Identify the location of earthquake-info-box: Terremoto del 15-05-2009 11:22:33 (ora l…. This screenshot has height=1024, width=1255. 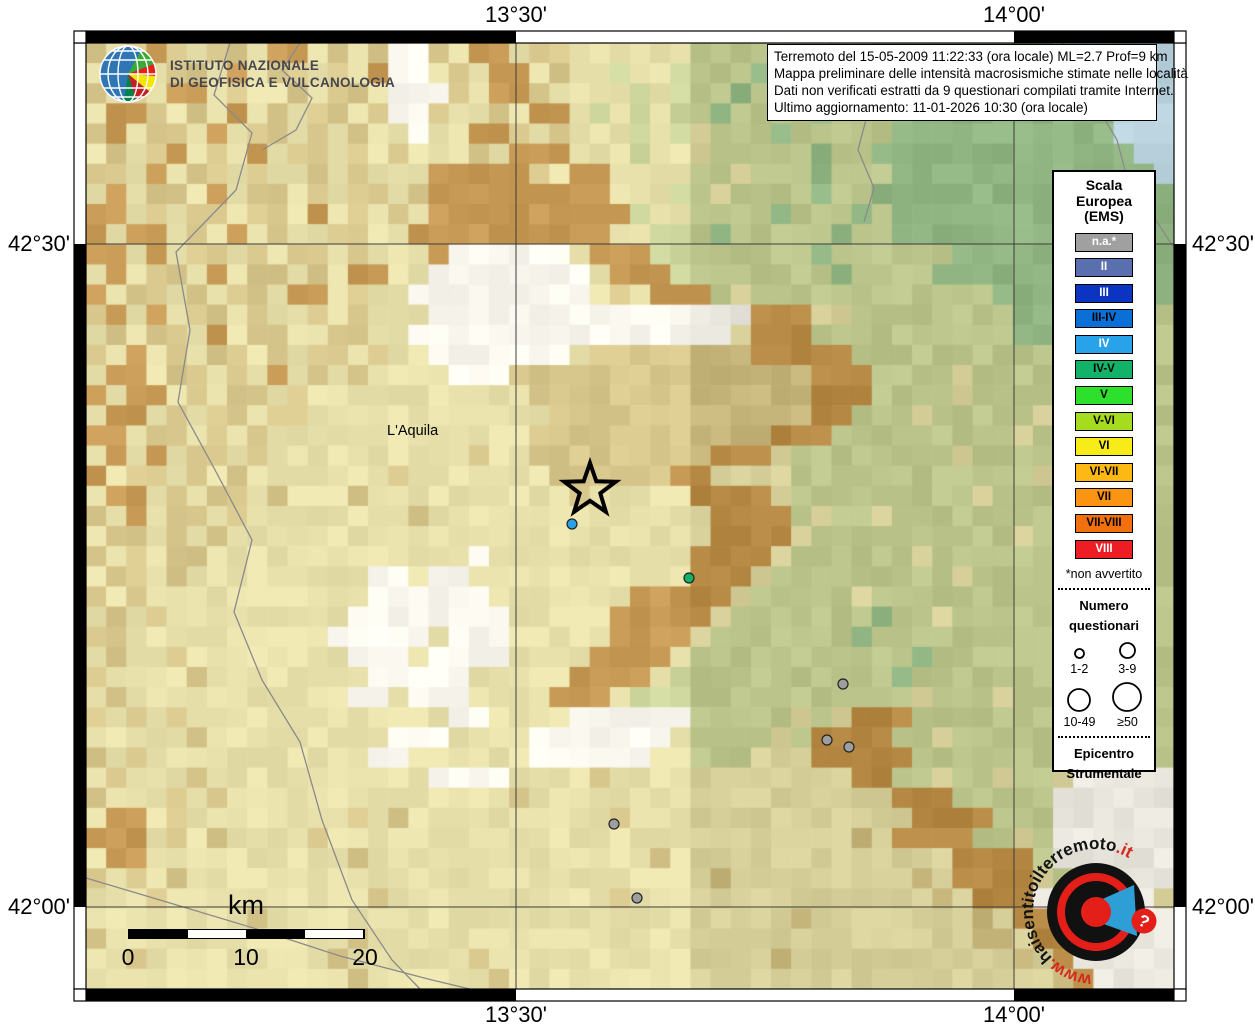
(977, 82).